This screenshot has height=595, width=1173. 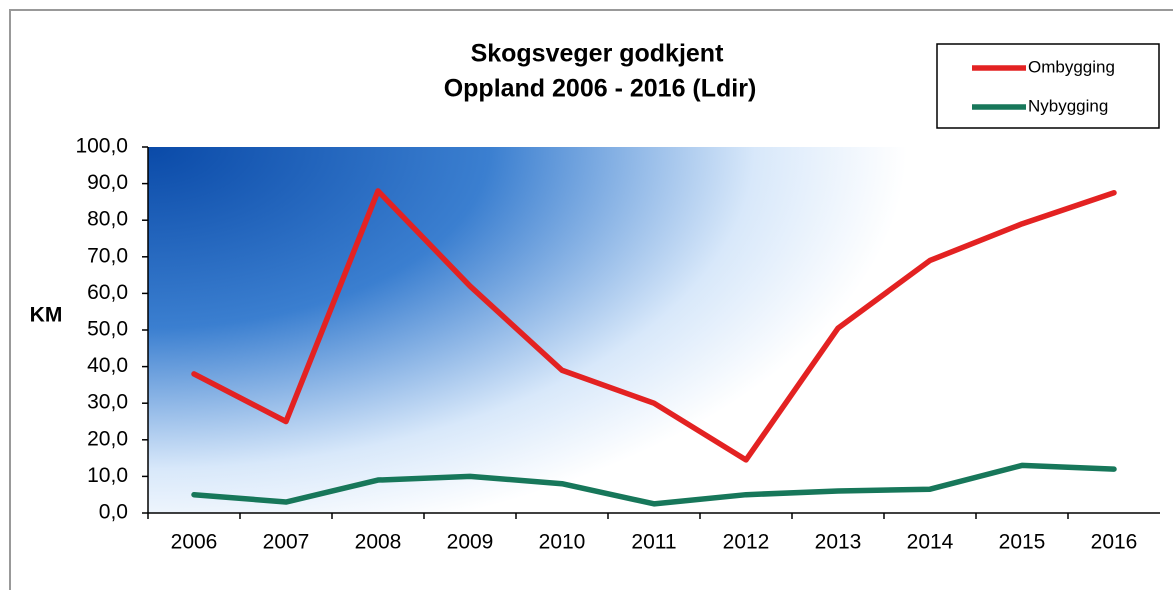 I want to click on series-line, so click(x=654, y=484).